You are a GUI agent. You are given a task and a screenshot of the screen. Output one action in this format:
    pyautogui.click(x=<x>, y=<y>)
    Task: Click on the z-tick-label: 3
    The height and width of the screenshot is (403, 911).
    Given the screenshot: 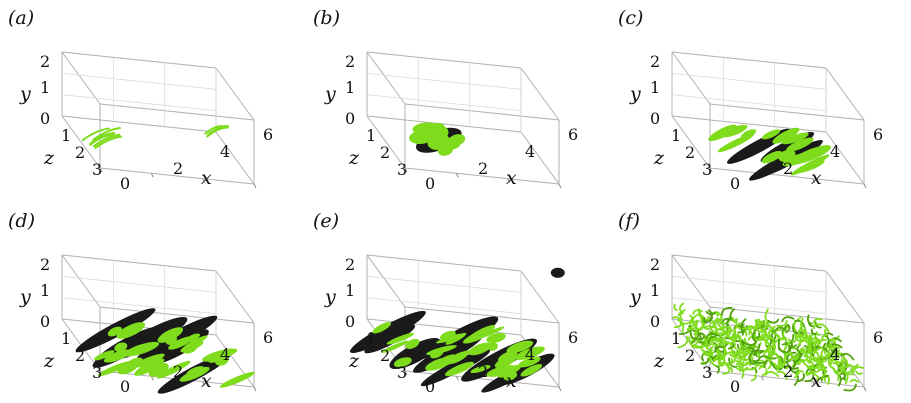 What is the action you would take?
    pyautogui.click(x=402, y=169)
    